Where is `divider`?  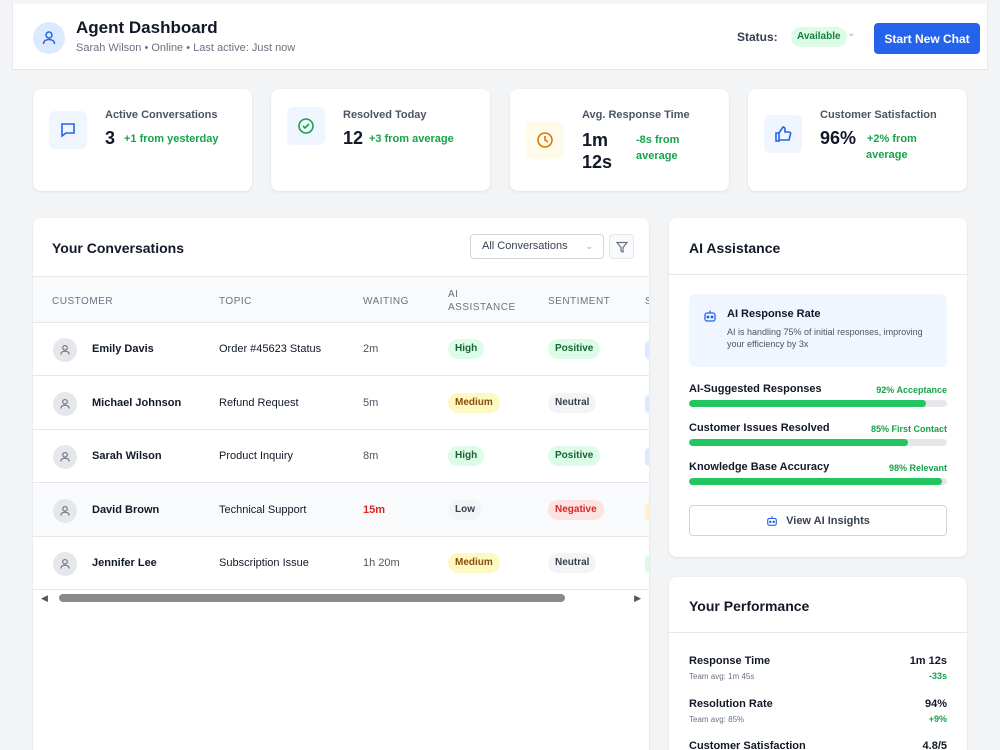 divider is located at coordinates (818, 632).